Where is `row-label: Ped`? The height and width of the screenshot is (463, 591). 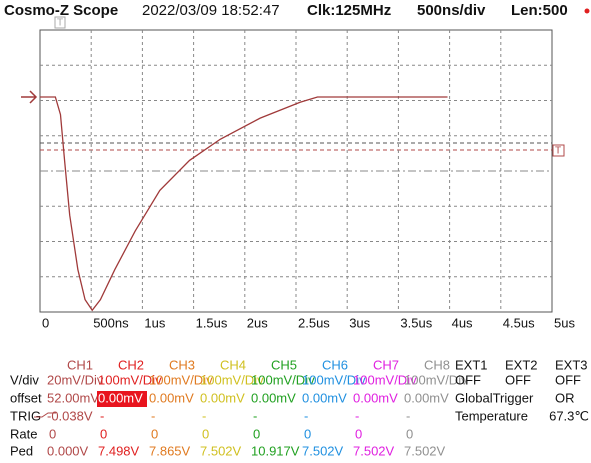
row-label: Ped is located at coordinates (21, 450).